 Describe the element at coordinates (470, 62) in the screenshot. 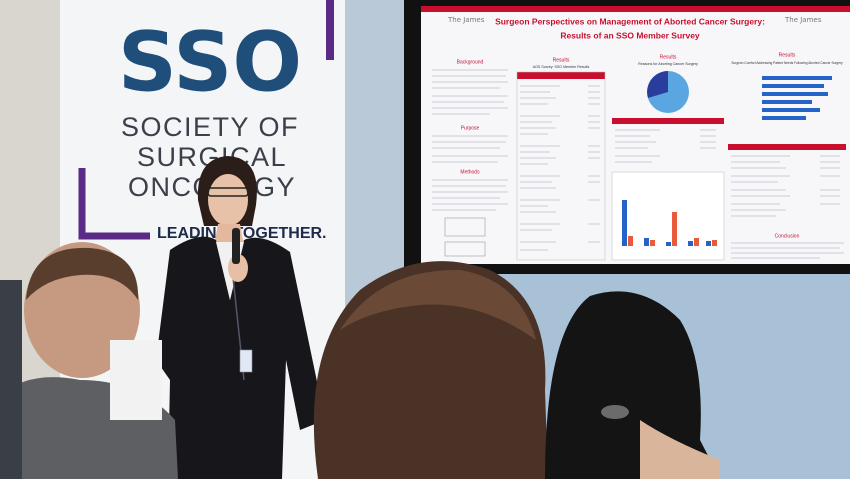

I see `section-heading: Background` at that location.